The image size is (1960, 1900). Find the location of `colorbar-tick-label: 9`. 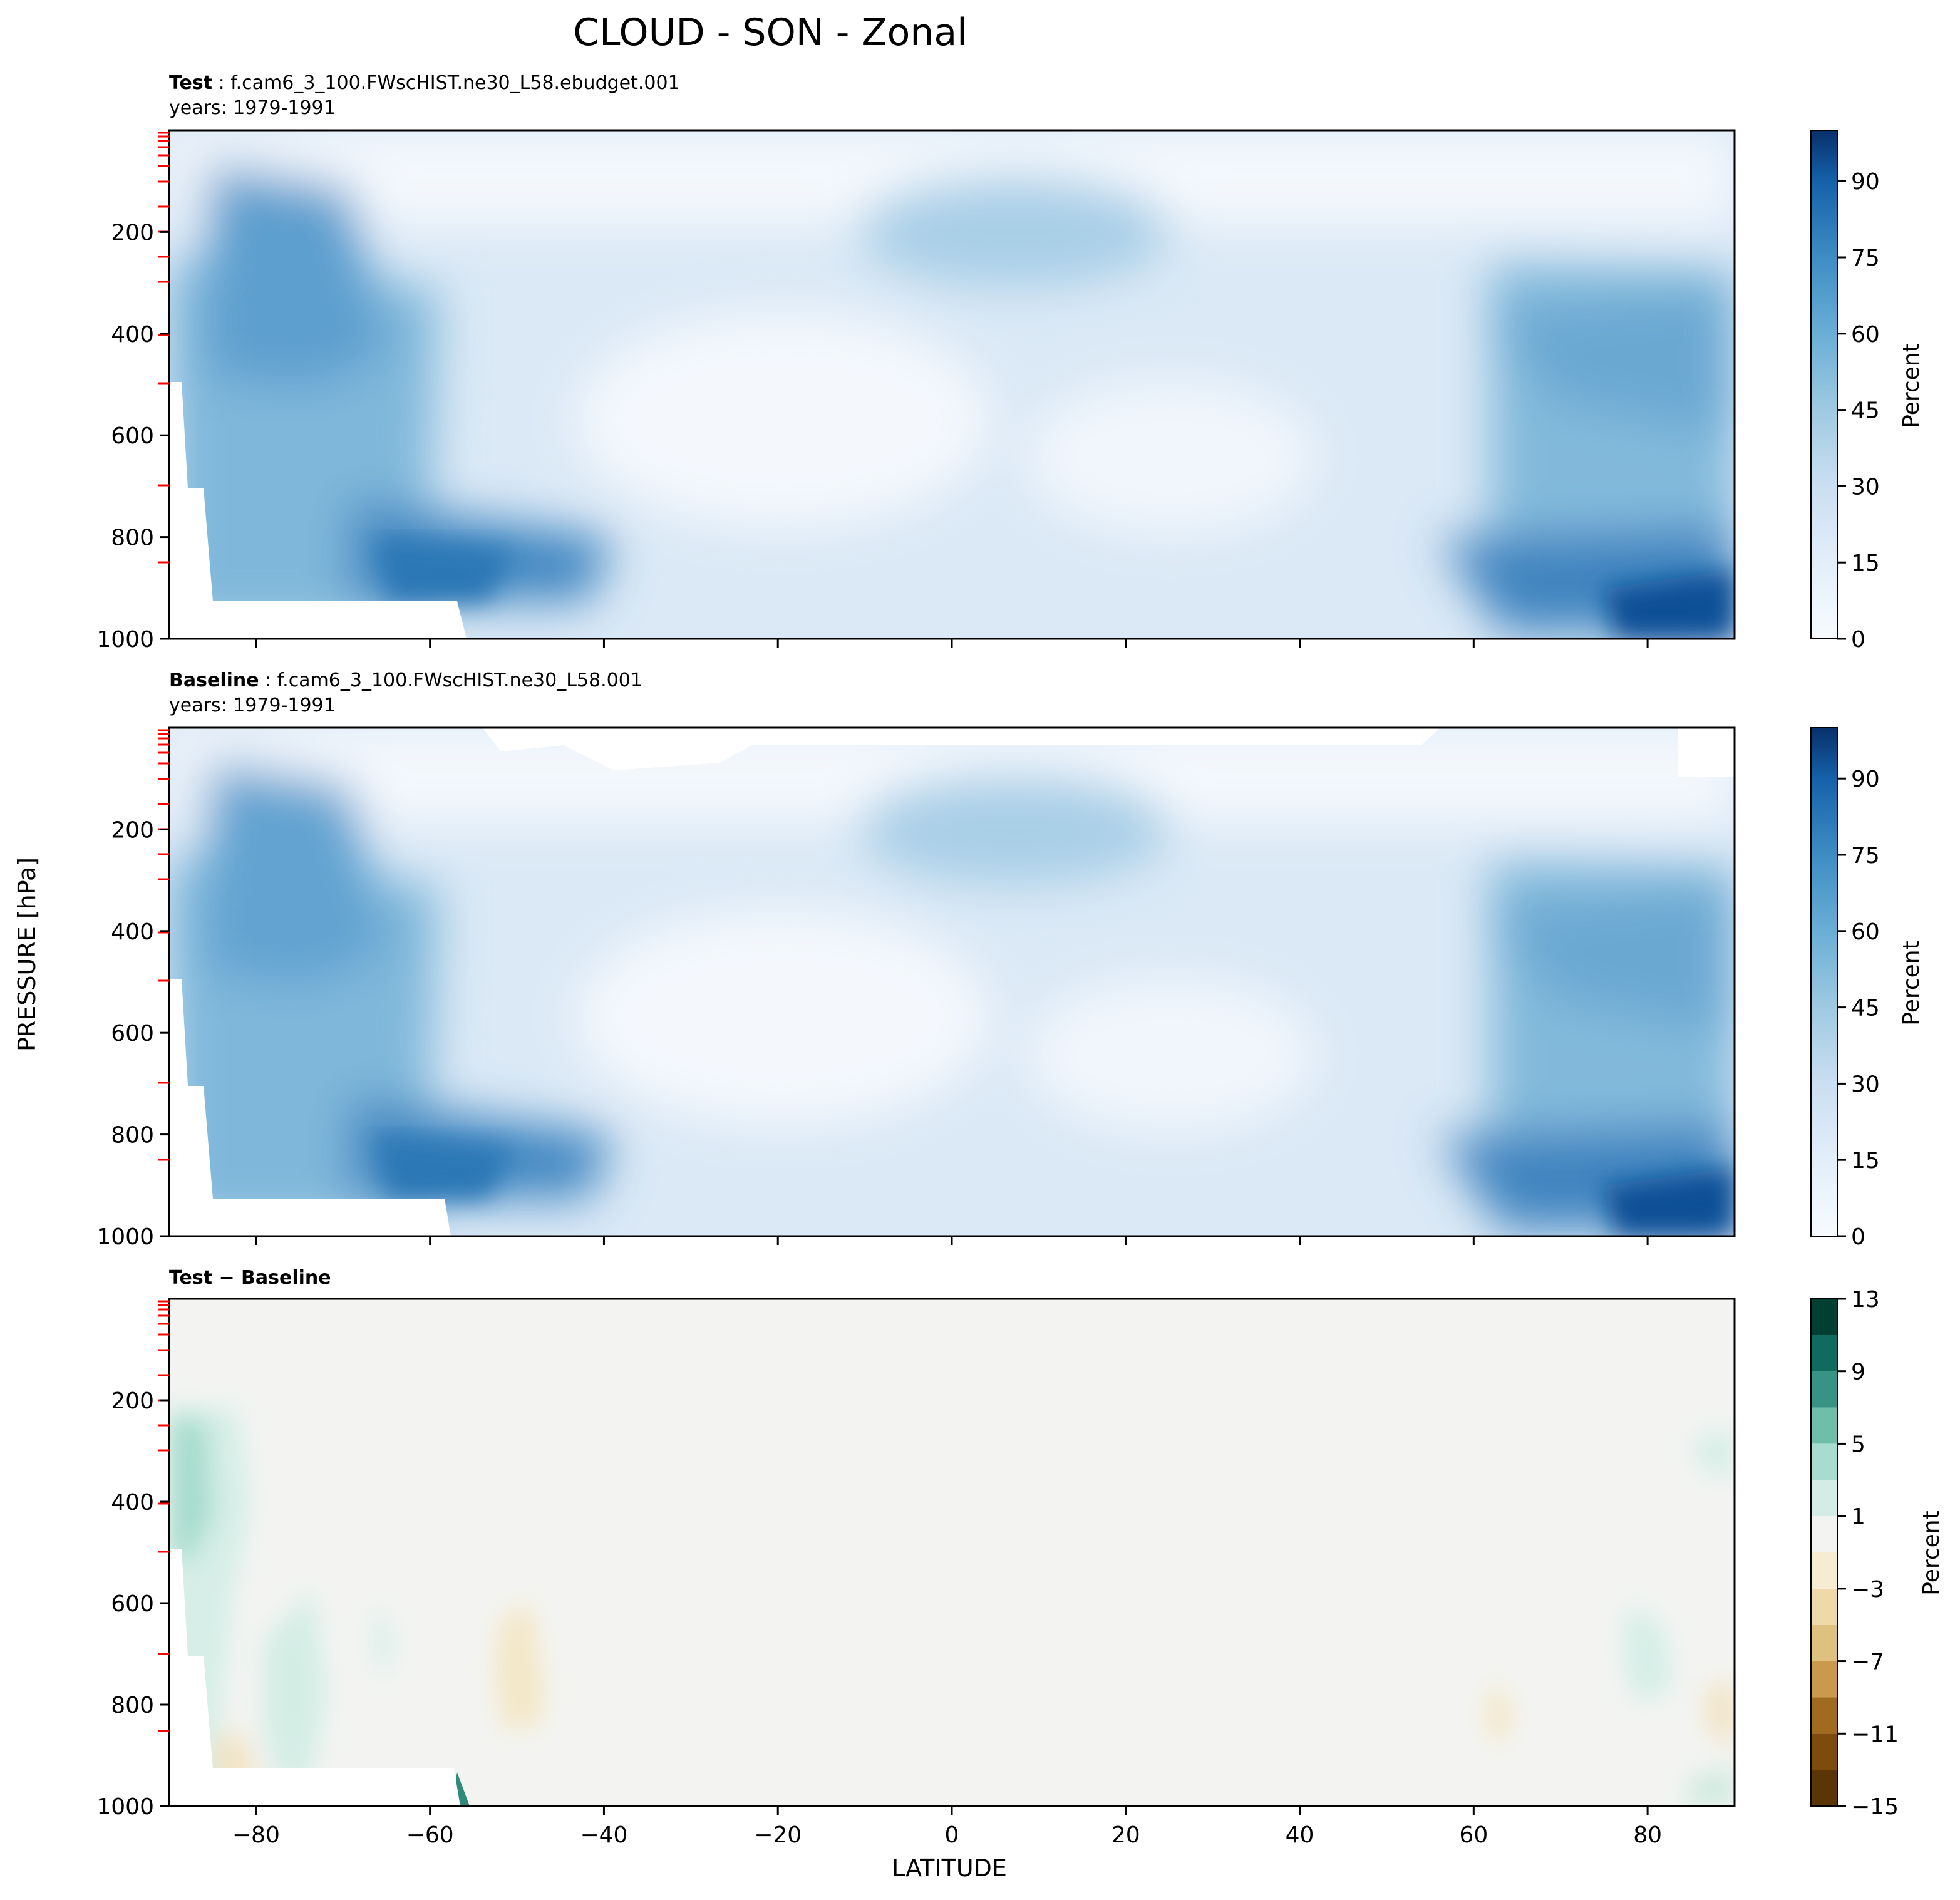

colorbar-tick-label: 9 is located at coordinates (1858, 1372).